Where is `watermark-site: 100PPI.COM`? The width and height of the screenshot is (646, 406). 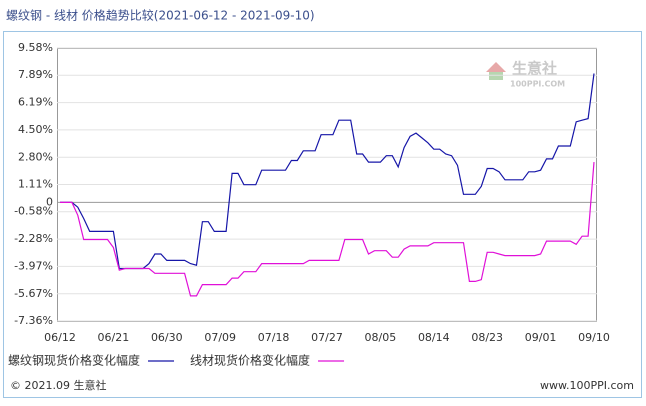
watermark-site: 100PPI.COM is located at coordinates (537, 84).